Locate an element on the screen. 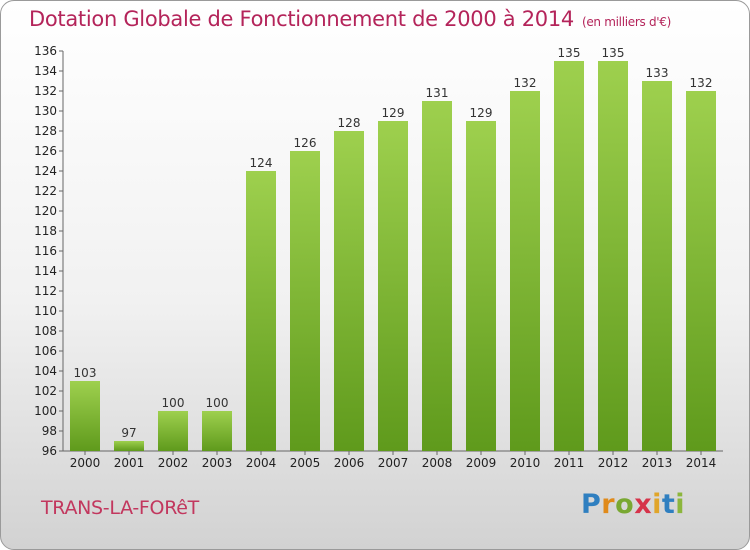 Image resolution: width=750 pixels, height=550 pixels. x-tick-label: 2003 is located at coordinates (217, 463).